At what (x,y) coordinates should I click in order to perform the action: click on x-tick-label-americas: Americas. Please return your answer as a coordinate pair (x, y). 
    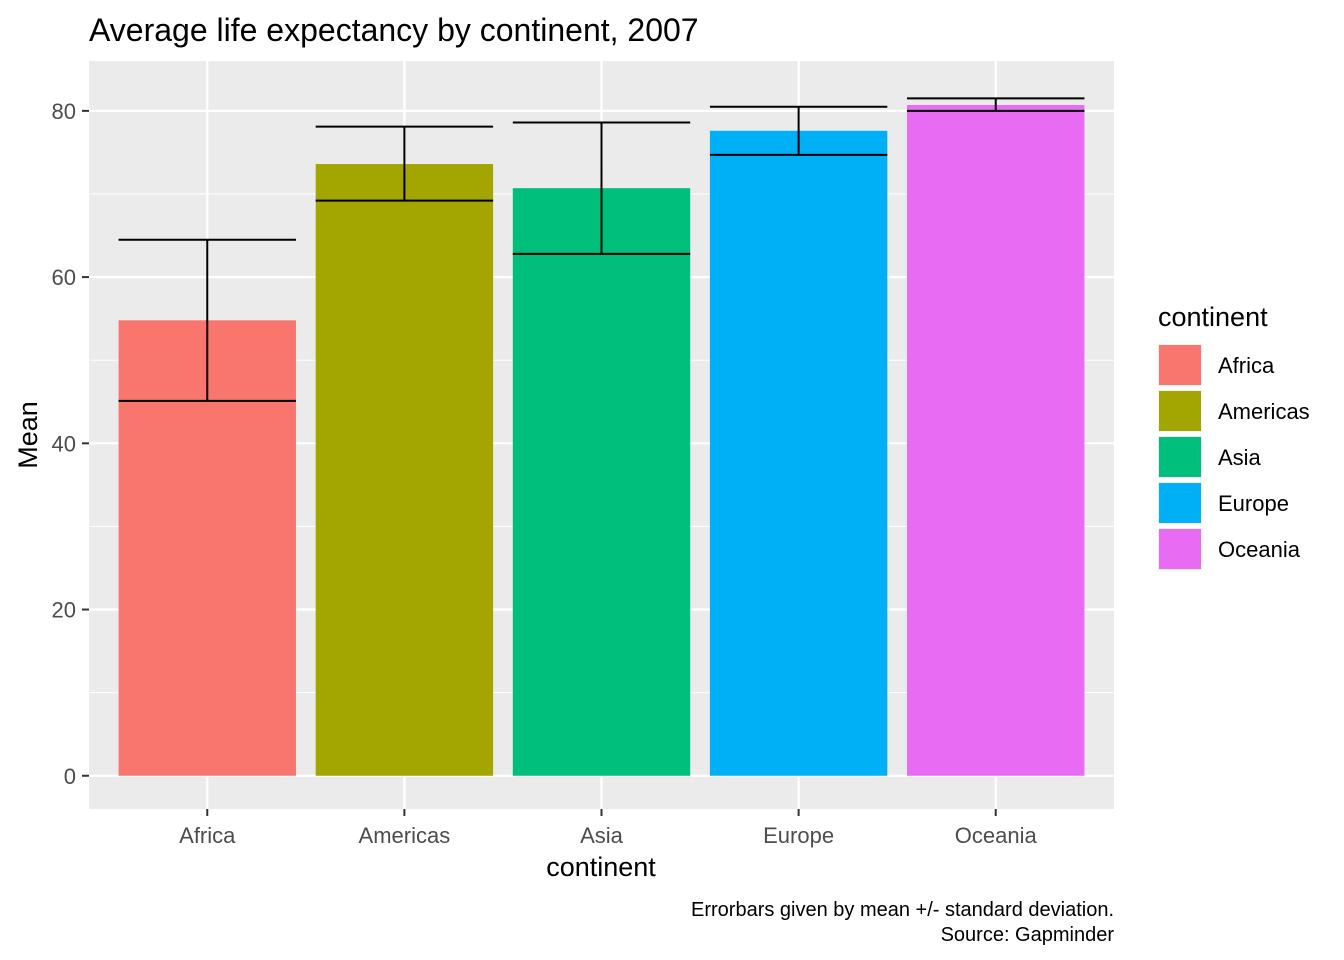
    Looking at the image, I should click on (405, 835).